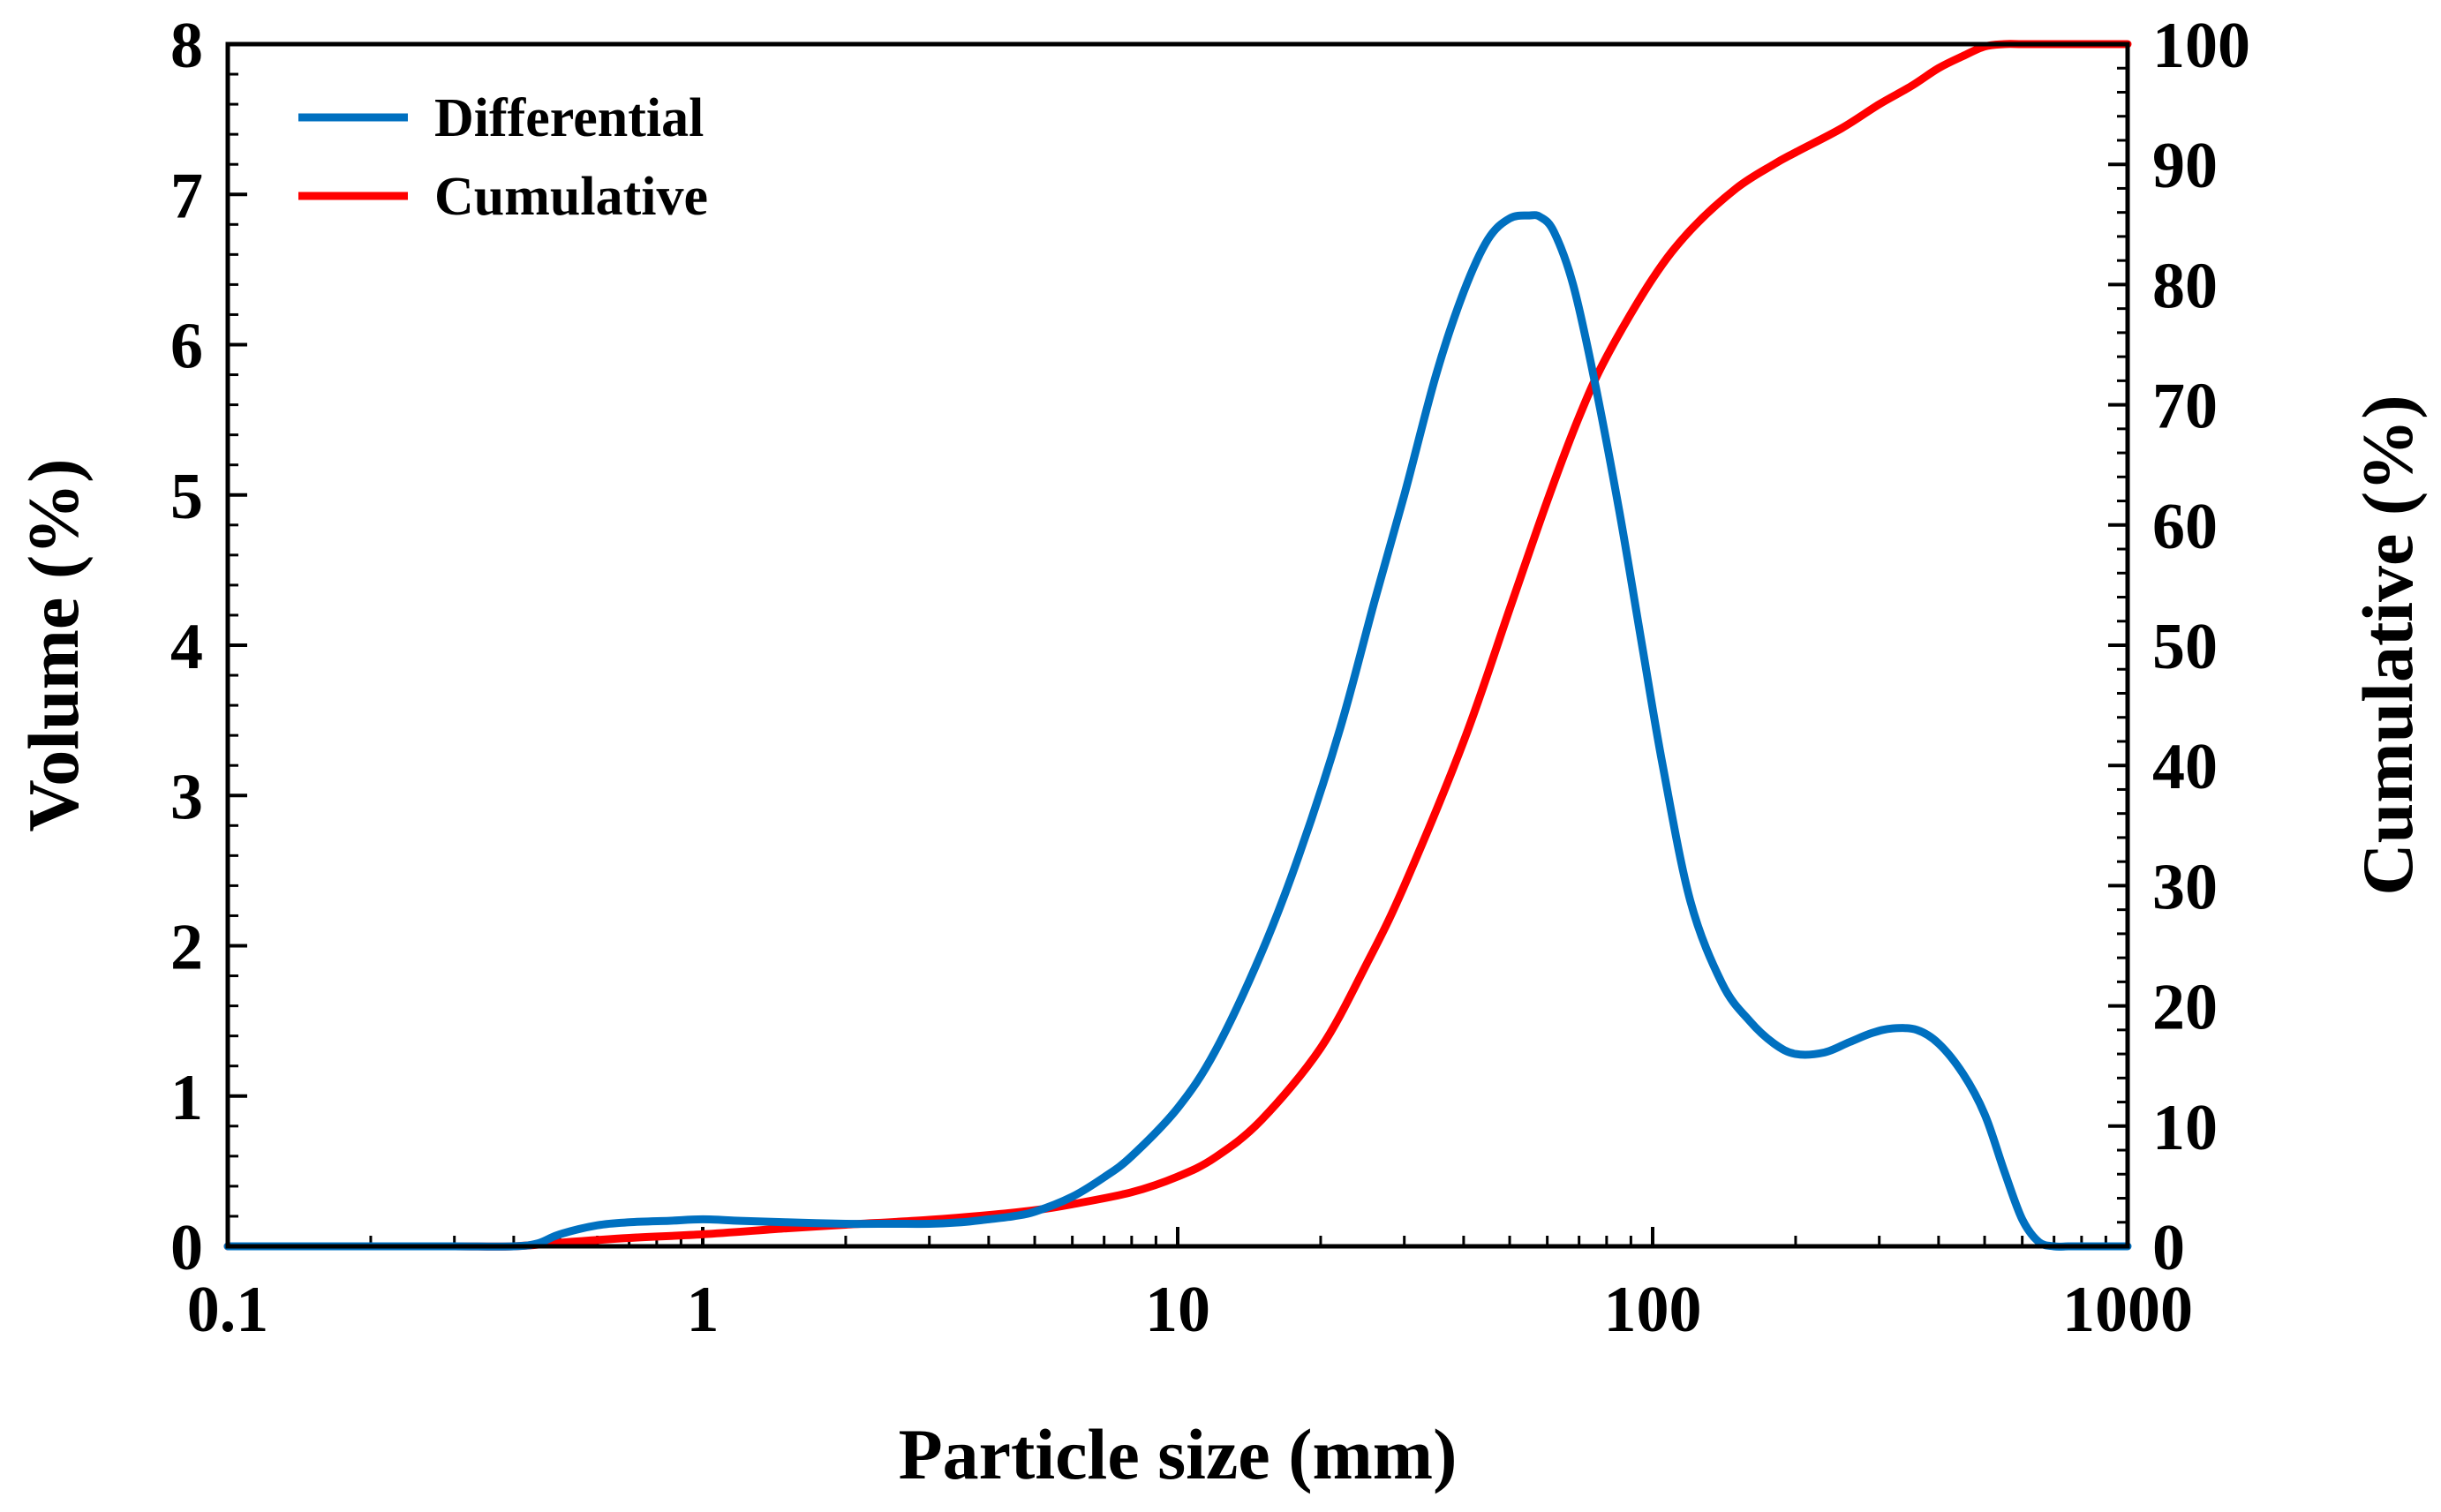  What do you see at coordinates (2185, 887) in the screenshot?
I see `y2-tick-label: 30` at bounding box center [2185, 887].